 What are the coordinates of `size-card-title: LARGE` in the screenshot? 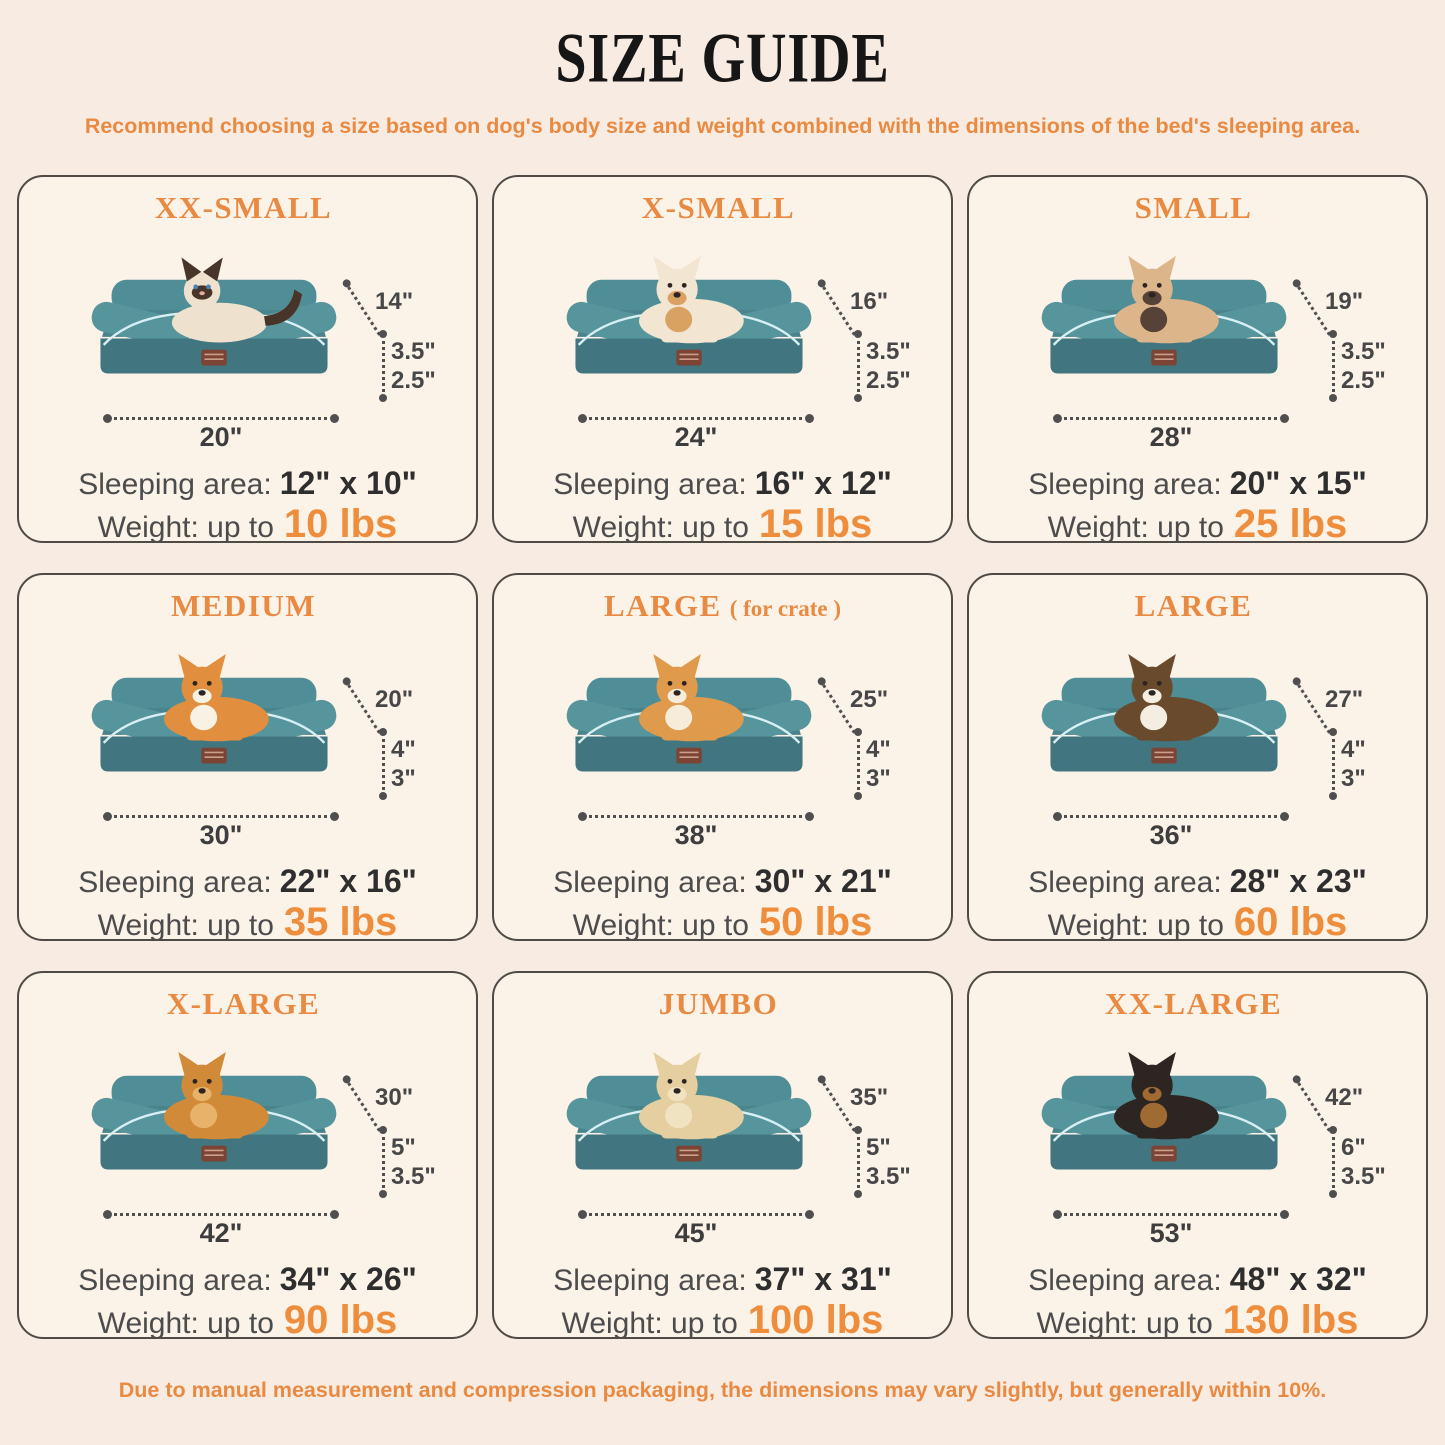 It's located at (1197, 607).